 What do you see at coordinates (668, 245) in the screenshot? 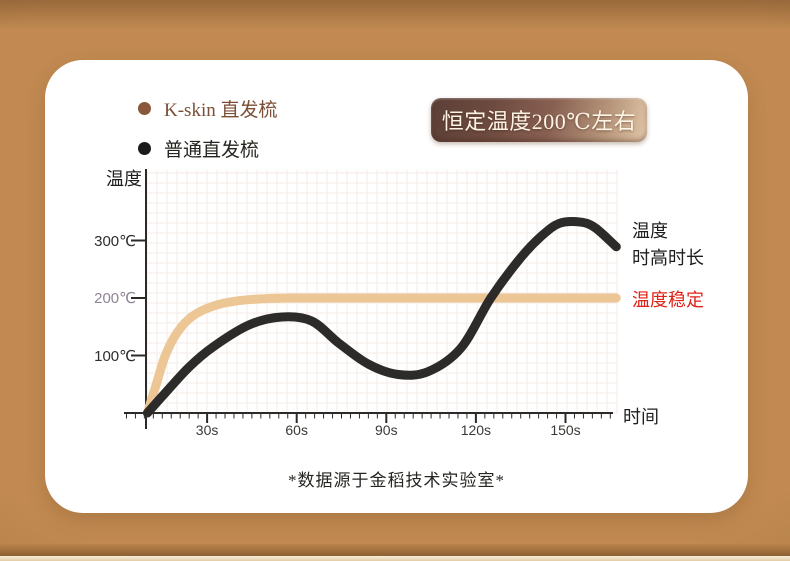
I see `annotation-unstable-temp: 温度 时高时长` at bounding box center [668, 245].